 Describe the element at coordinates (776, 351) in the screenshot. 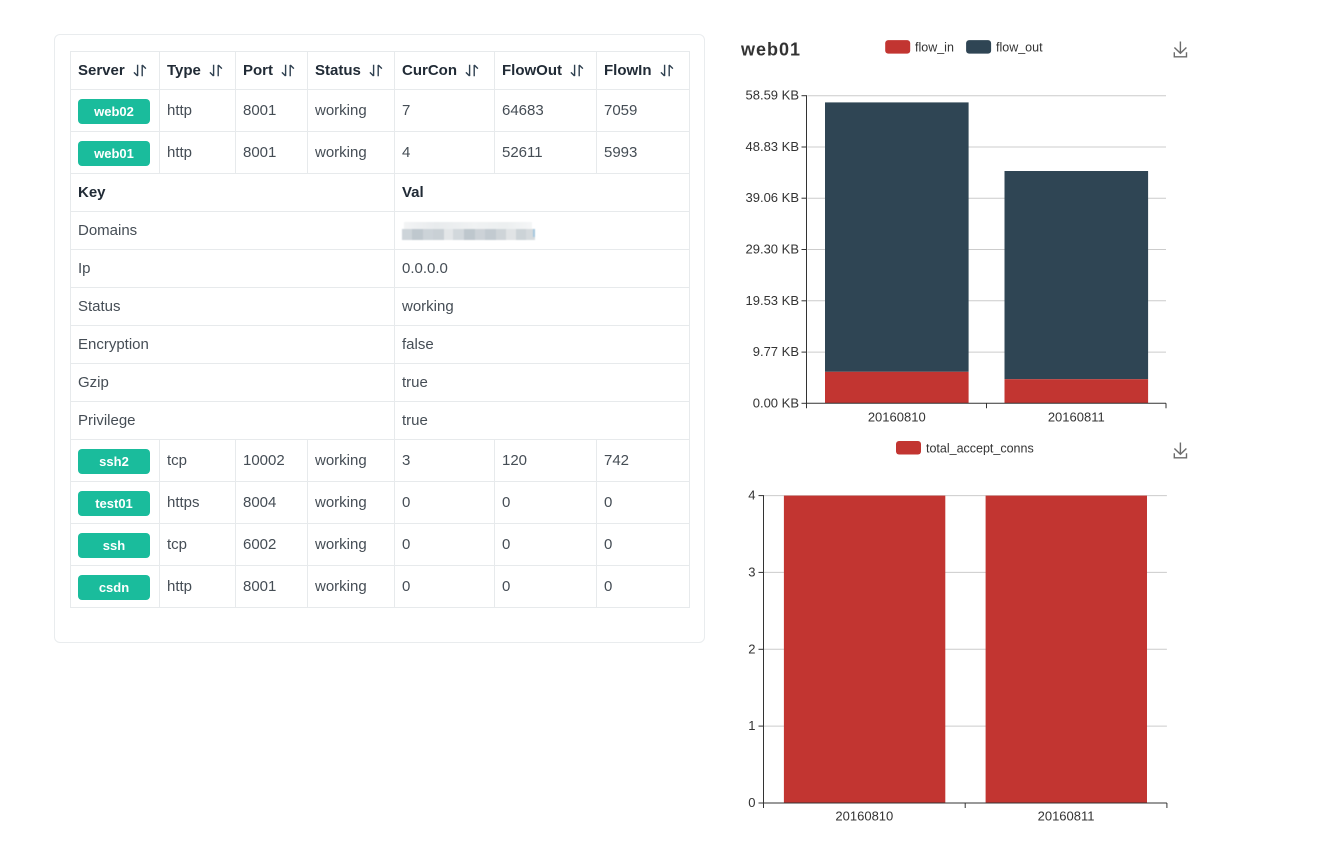

I see `svg-text: 9.77 KB` at that location.